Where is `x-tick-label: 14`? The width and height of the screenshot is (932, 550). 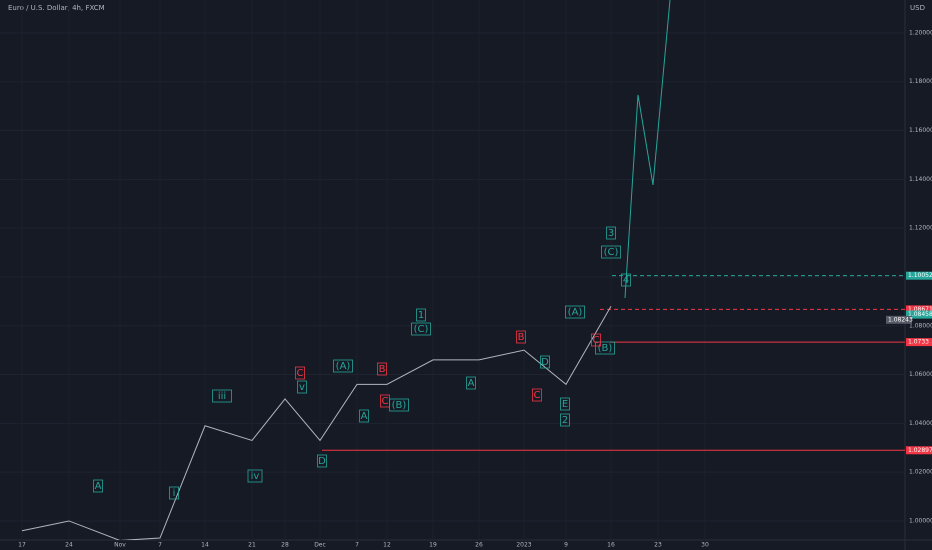 x-tick-label: 14 is located at coordinates (205, 545).